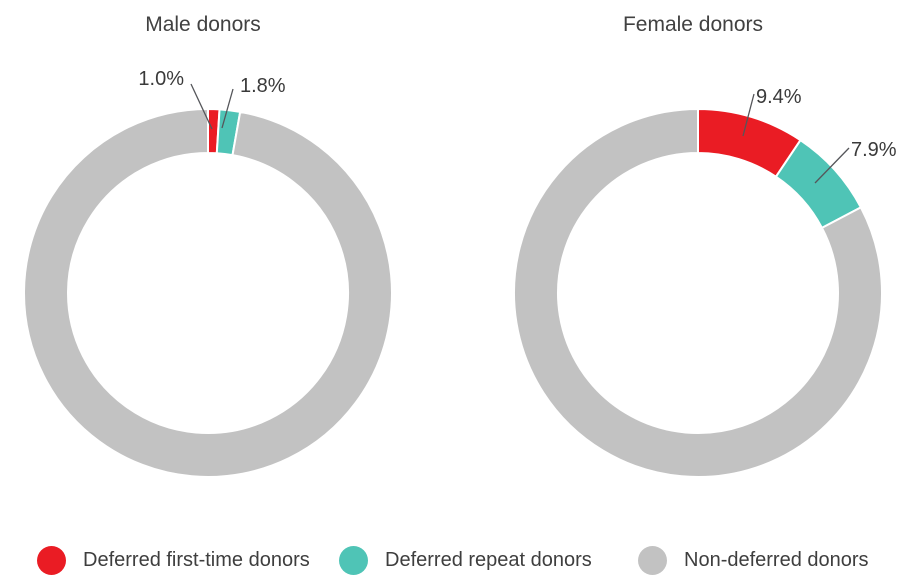 The height and width of the screenshot is (581, 920). What do you see at coordinates (196, 559) in the screenshot?
I see `legend-label: Deferred first-time donors` at bounding box center [196, 559].